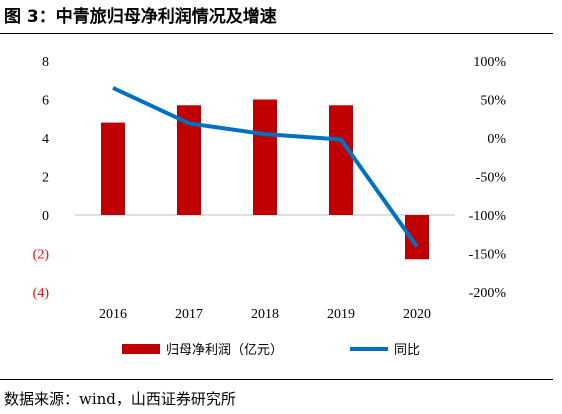 The width and height of the screenshot is (562, 414). I want to click on x-tick-label: 2018, so click(265, 314).